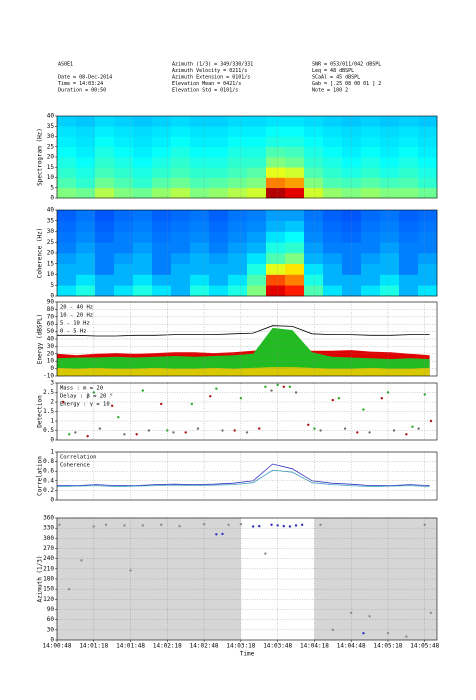 The height and width of the screenshot is (700, 476). I want to click on y-axis-label: Detection, so click(40, 411).